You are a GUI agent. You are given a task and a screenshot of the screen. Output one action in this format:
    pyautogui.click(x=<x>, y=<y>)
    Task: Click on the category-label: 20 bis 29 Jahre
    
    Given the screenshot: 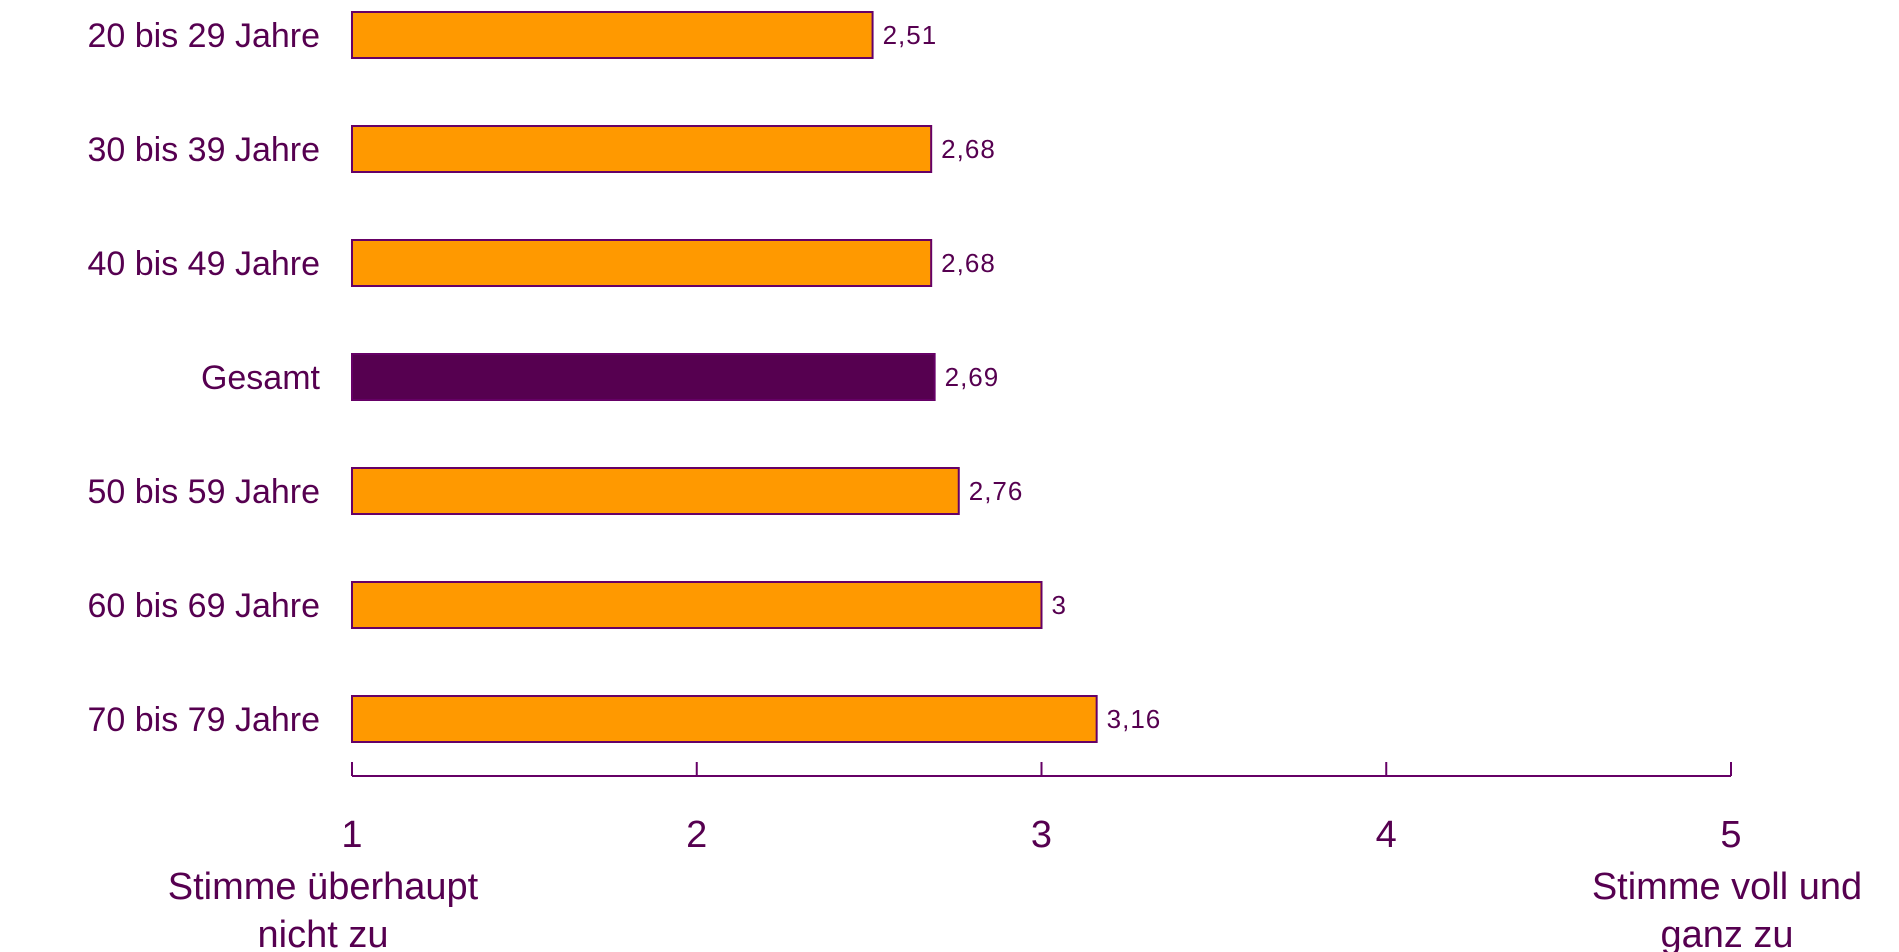 What is the action you would take?
    pyautogui.click(x=204, y=36)
    